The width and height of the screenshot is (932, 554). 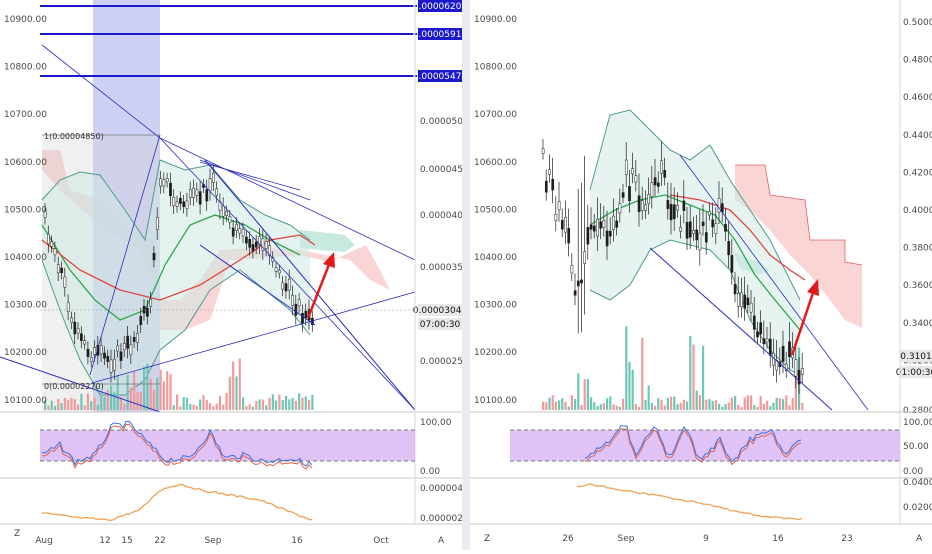 What do you see at coordinates (916, 356) in the screenshot?
I see `price-tag` at bounding box center [916, 356].